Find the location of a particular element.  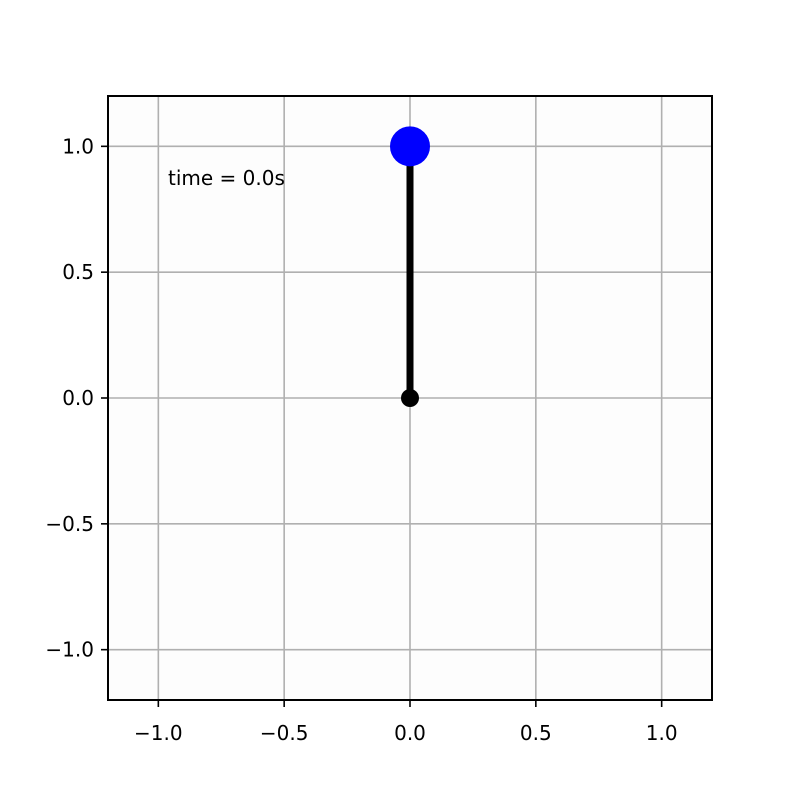

x-tick-label: 0.0 is located at coordinates (410, 733).